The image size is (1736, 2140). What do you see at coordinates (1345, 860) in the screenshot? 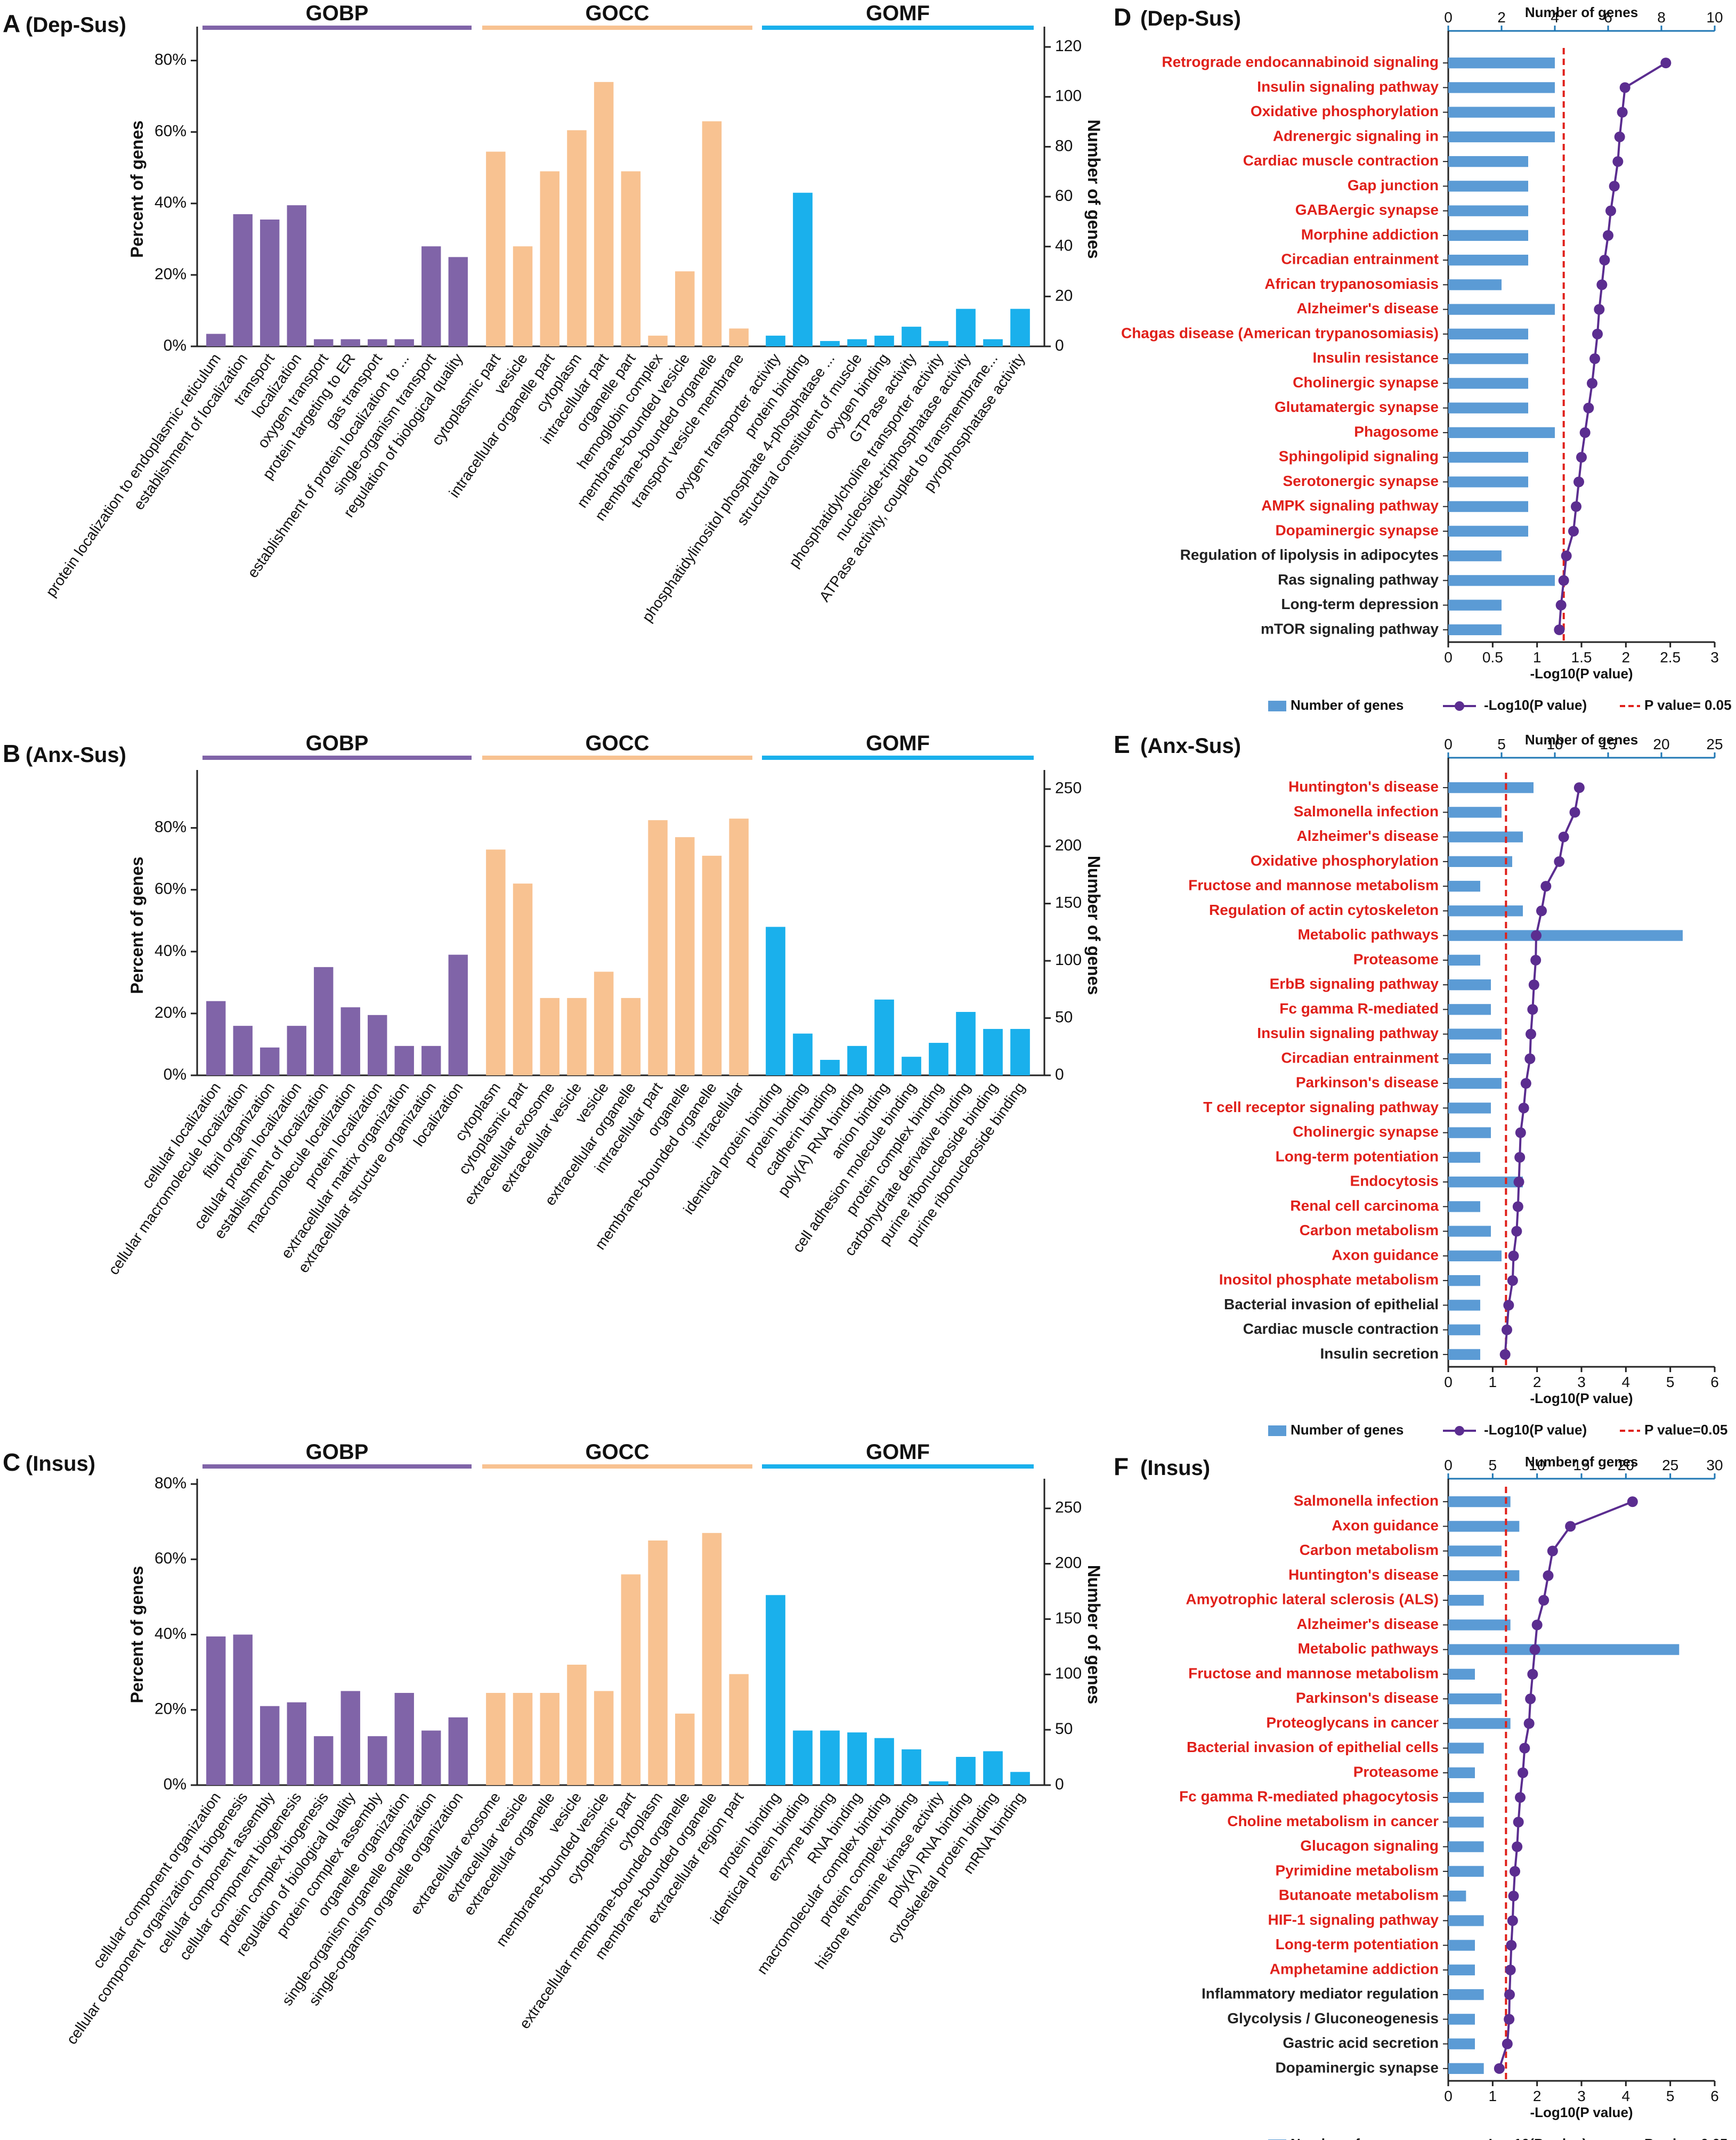
I see `pathway-label: Oxidative phosphorylation` at bounding box center [1345, 860].